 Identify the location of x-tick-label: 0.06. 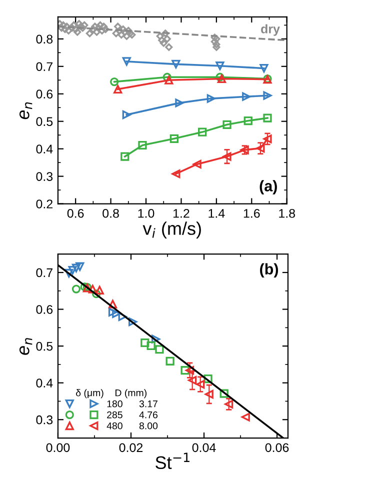
(277, 447).